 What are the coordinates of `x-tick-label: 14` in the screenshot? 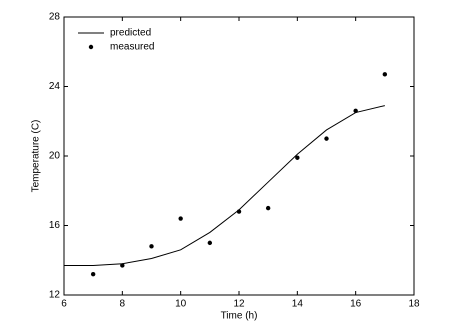 It's located at (298, 304).